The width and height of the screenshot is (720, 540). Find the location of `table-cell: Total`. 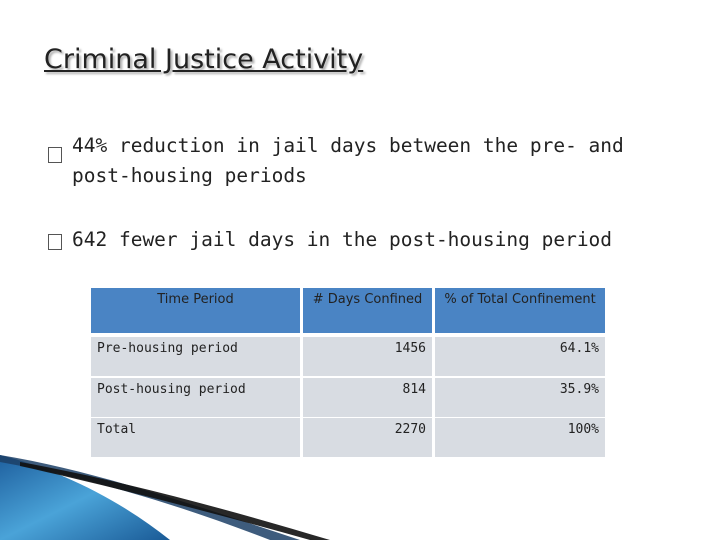

table-cell: Total is located at coordinates (195, 437).